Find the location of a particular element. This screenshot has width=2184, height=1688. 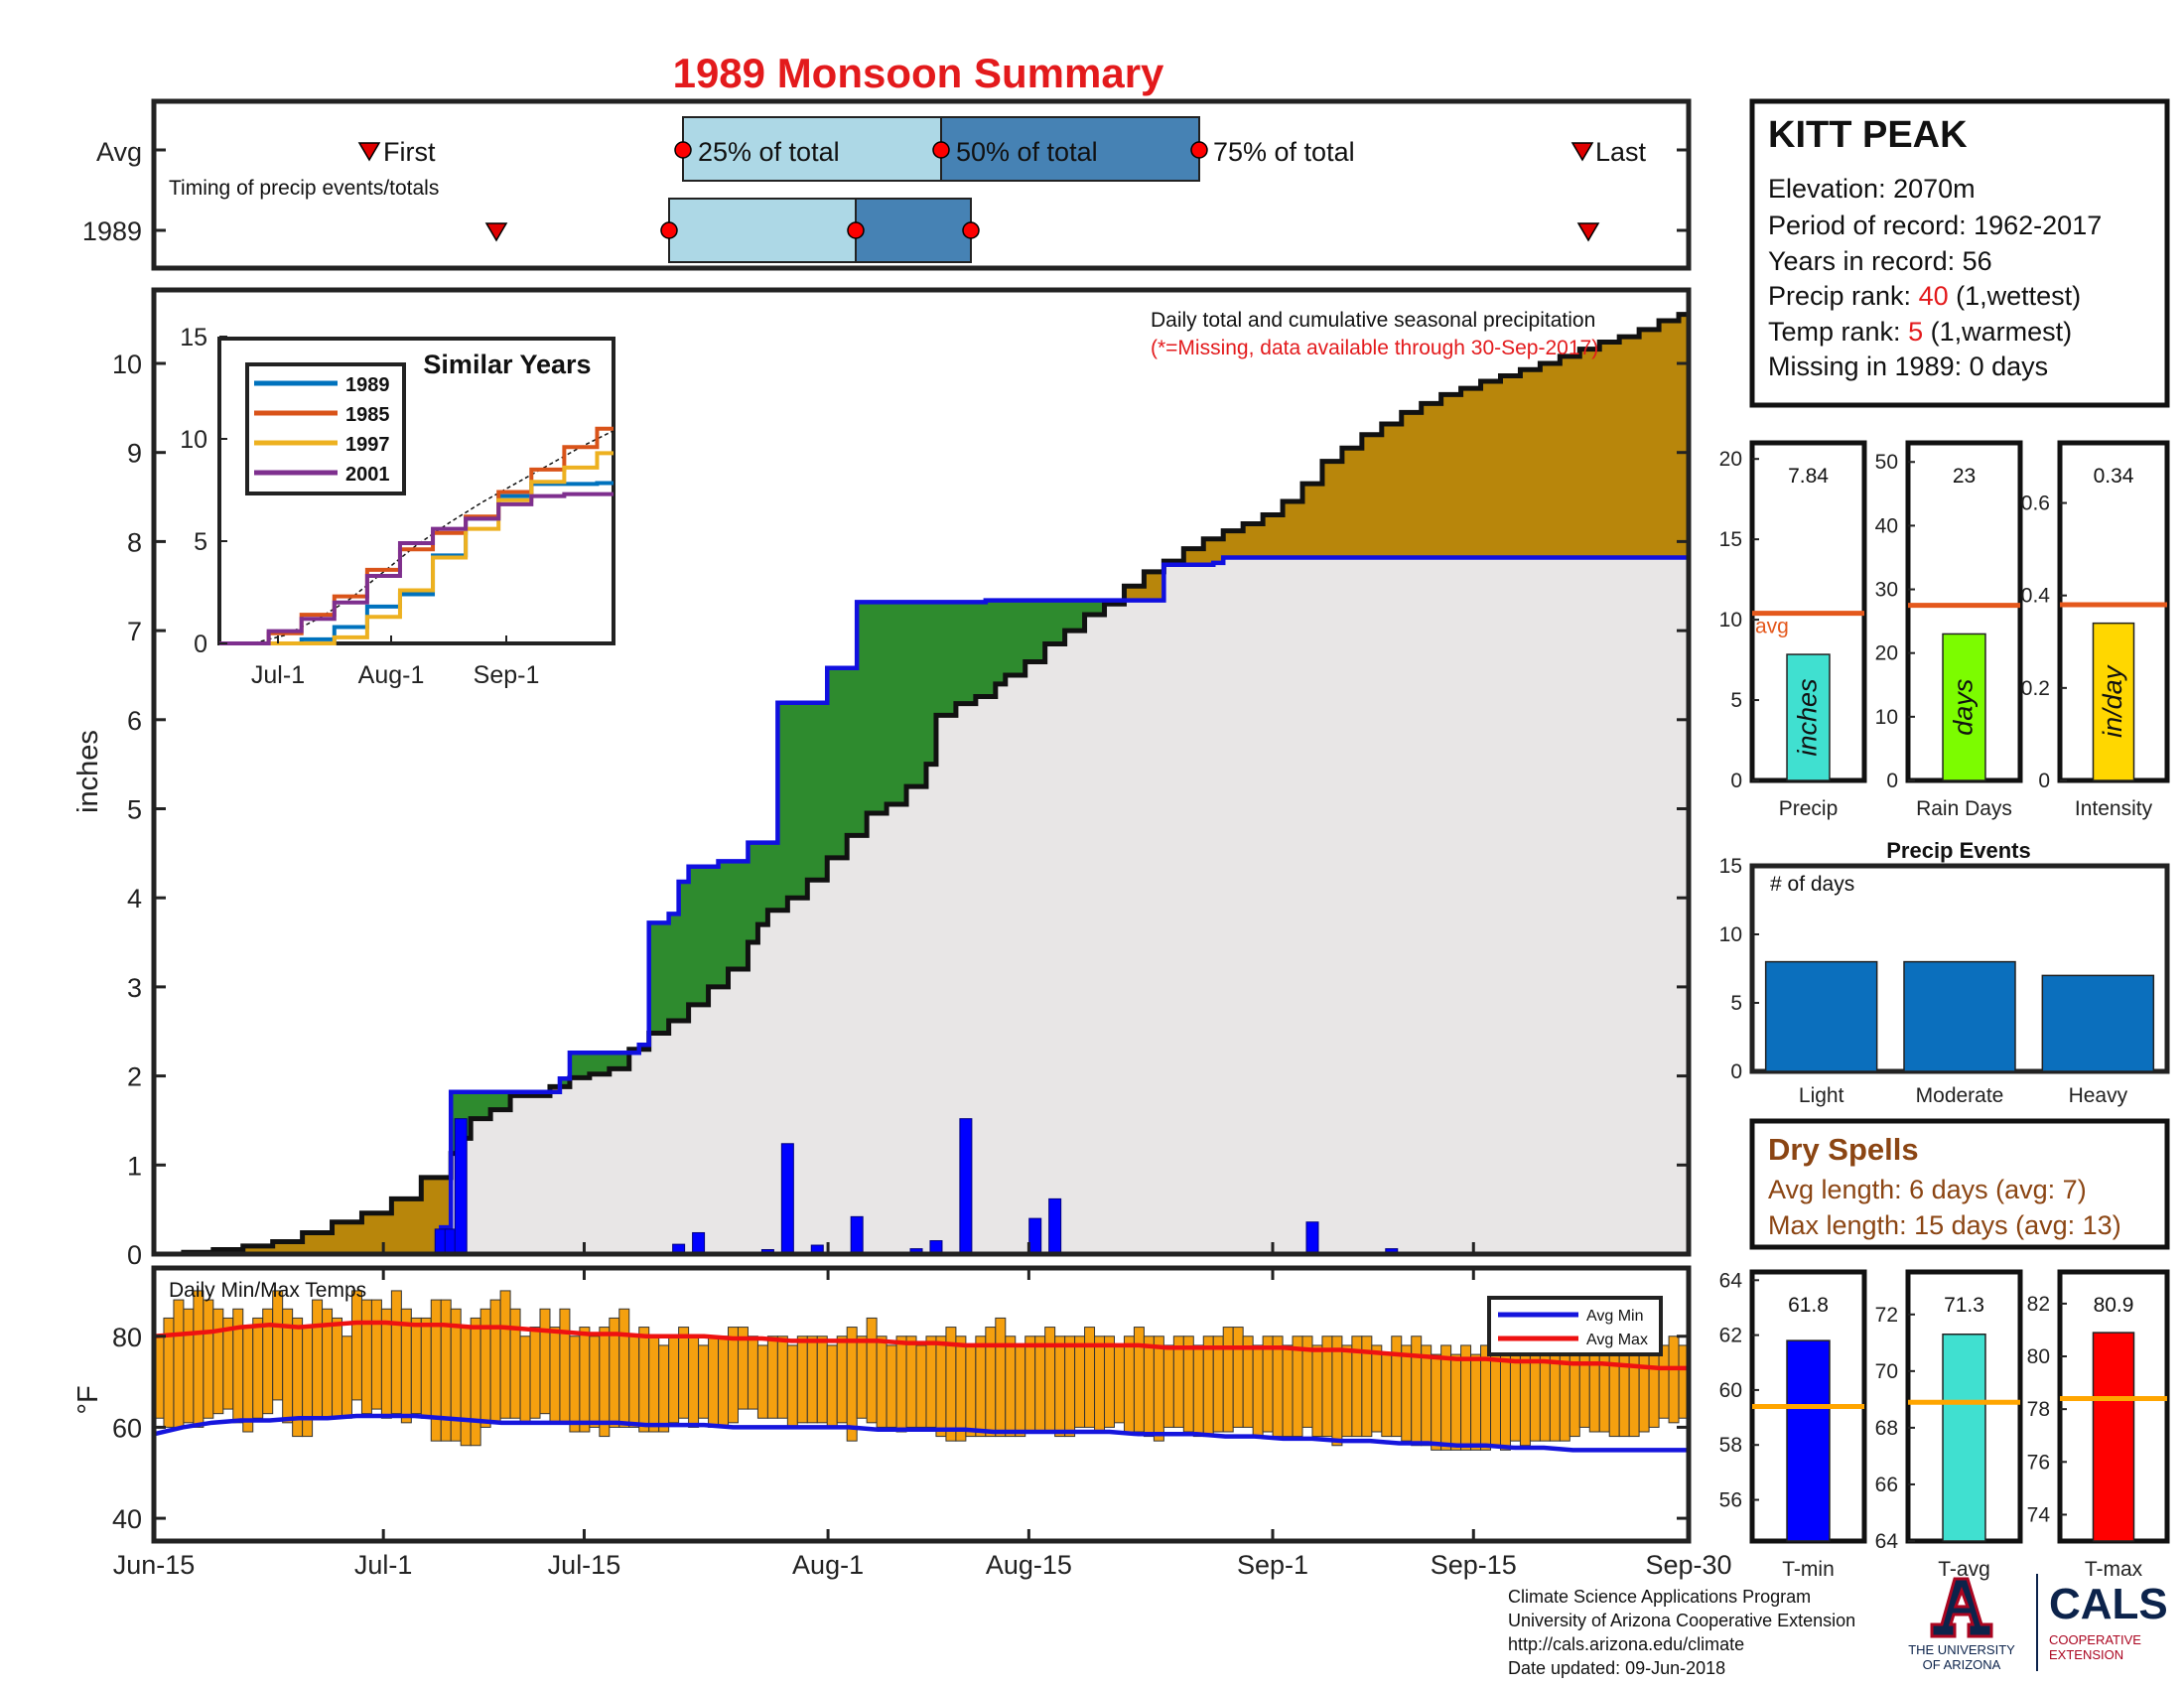

intensity-summary-tick-label: 0.2 is located at coordinates (2035, 688).